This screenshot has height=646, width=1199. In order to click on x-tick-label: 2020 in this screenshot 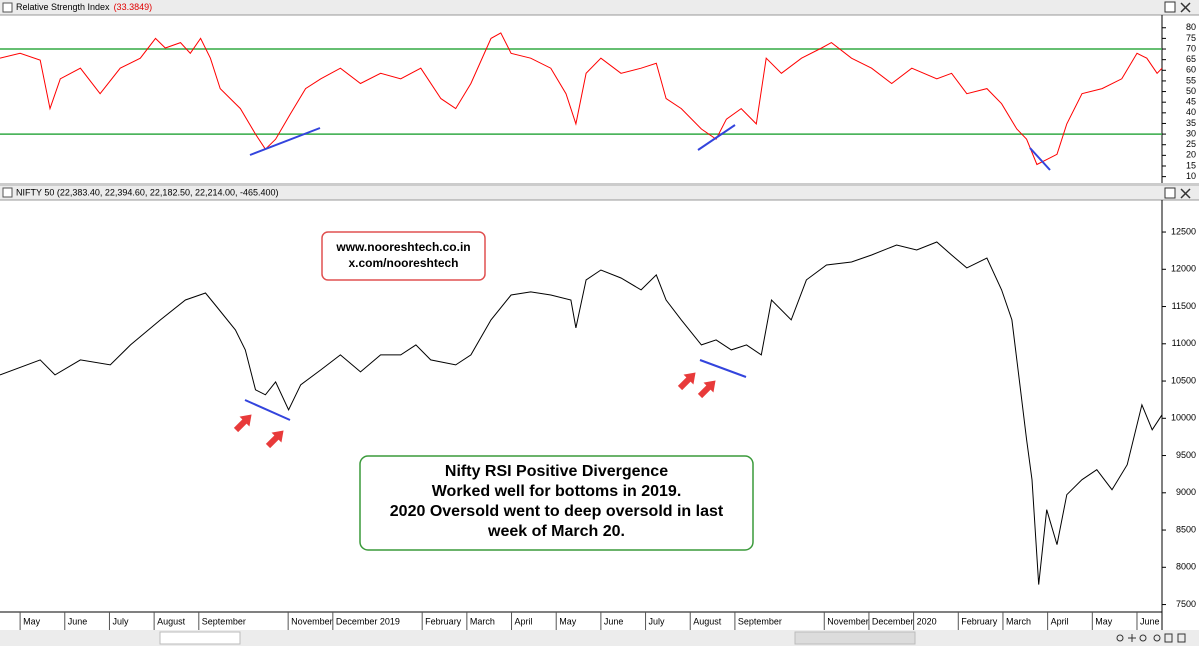, I will do `click(927, 621)`.